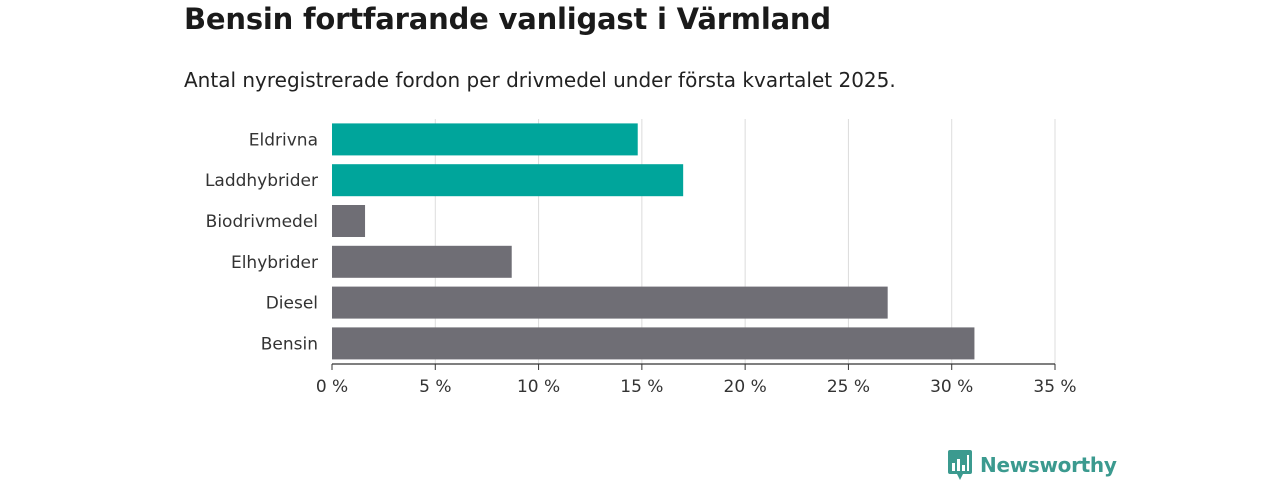  Describe the element at coordinates (848, 387) in the screenshot. I see `x-tick-label: 25 %` at that location.